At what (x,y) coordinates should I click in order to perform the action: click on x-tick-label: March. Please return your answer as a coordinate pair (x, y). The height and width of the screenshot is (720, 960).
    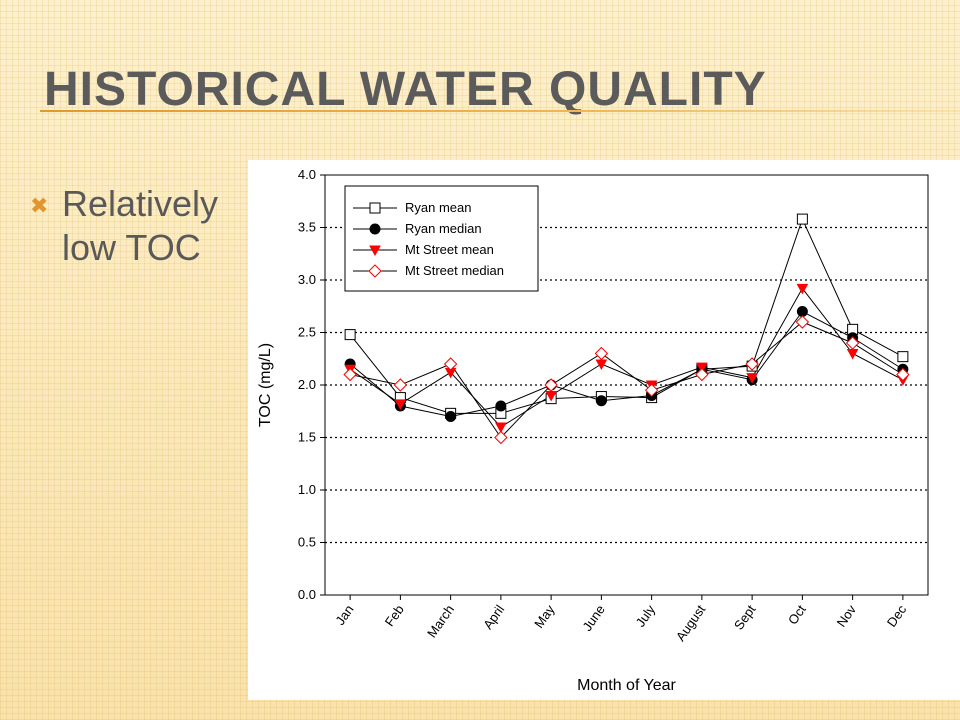
    Looking at the image, I should click on (440, 621).